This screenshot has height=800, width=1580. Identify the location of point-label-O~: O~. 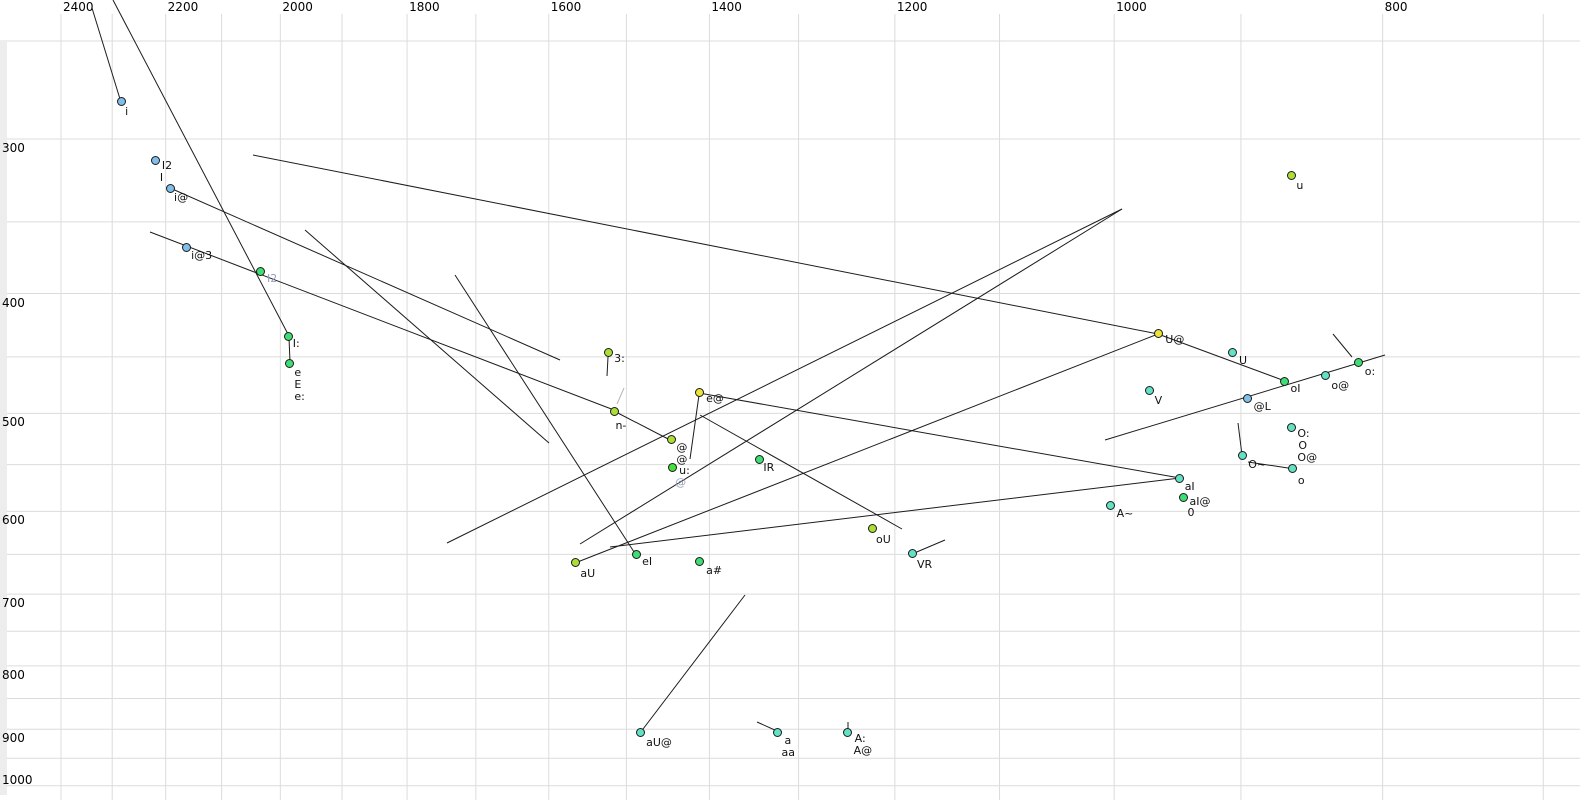
(1257, 464).